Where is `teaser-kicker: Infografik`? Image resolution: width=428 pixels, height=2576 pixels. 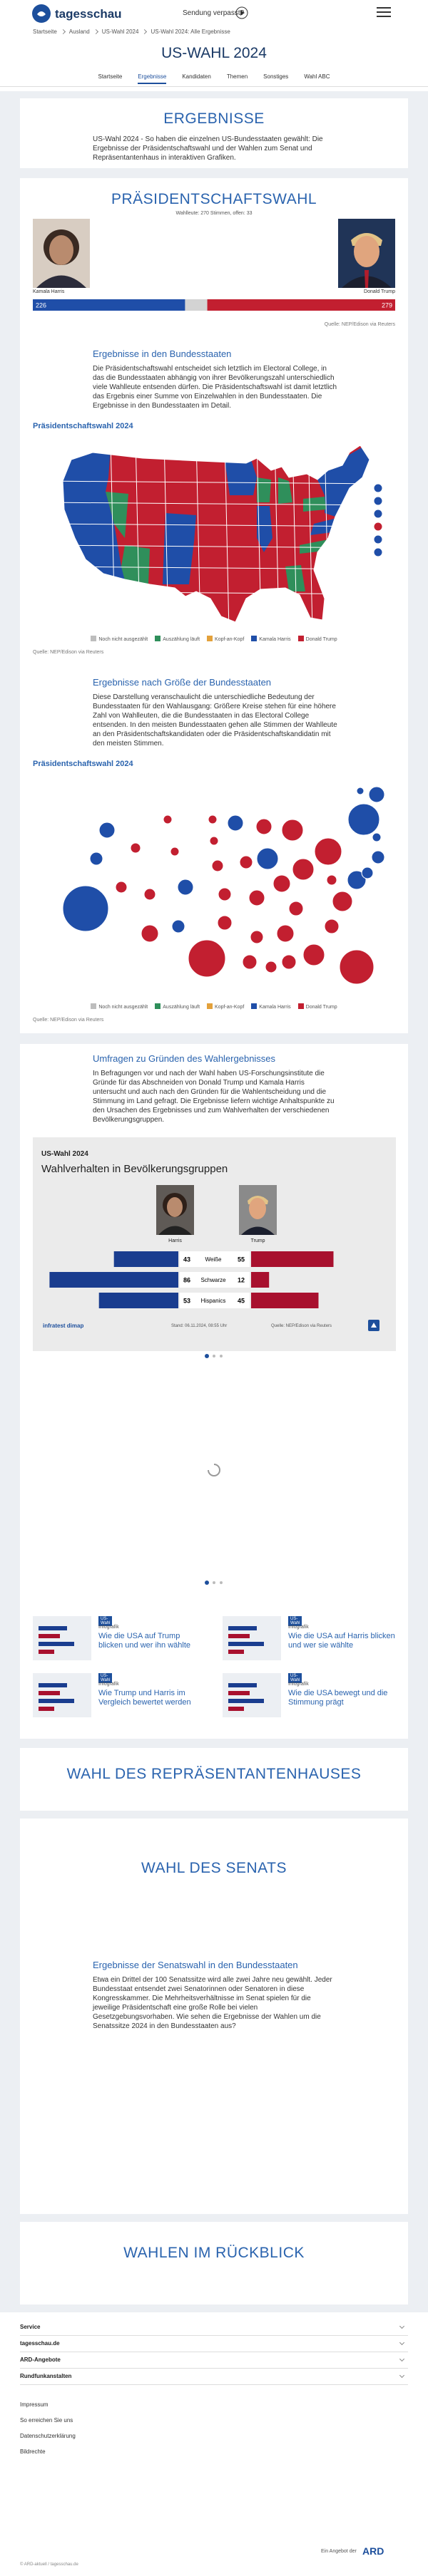
teaser-kicker: Infografik is located at coordinates (109, 1685).